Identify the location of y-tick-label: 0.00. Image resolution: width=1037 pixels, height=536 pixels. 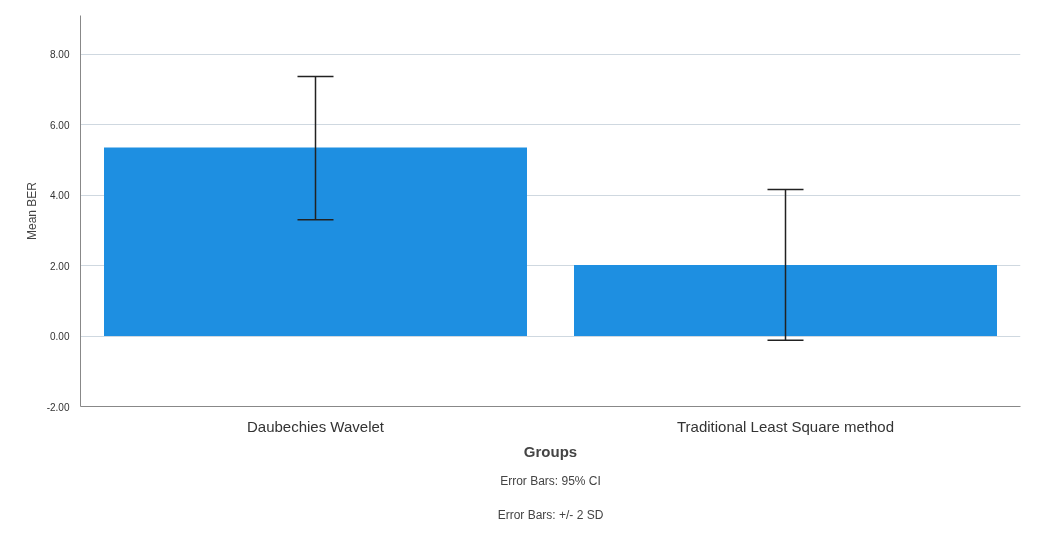
(60, 337).